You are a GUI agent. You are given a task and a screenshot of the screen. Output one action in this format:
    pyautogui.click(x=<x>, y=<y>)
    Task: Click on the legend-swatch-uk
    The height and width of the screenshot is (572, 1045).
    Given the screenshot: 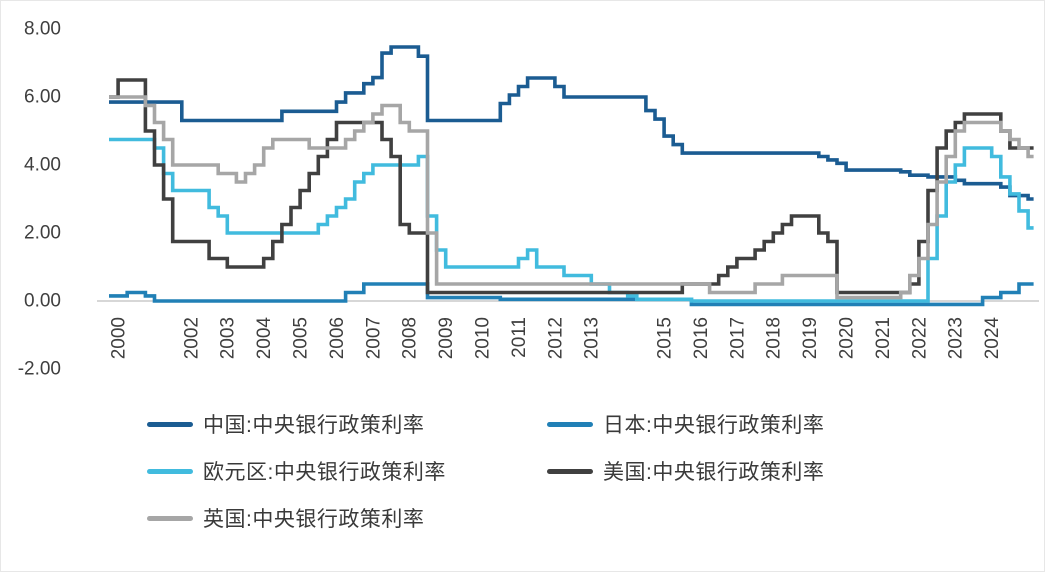 What is the action you would take?
    pyautogui.click(x=170, y=518)
    